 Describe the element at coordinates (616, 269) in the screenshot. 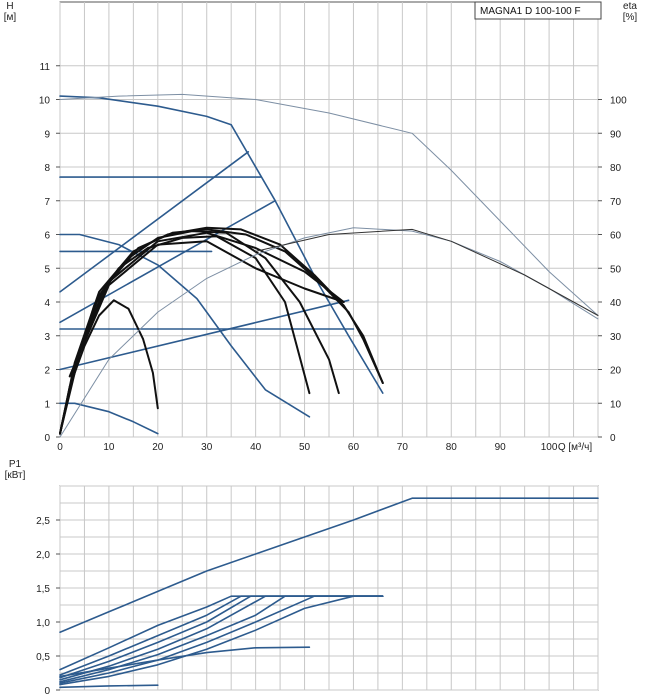

I see `y2-tick-label: 50` at that location.